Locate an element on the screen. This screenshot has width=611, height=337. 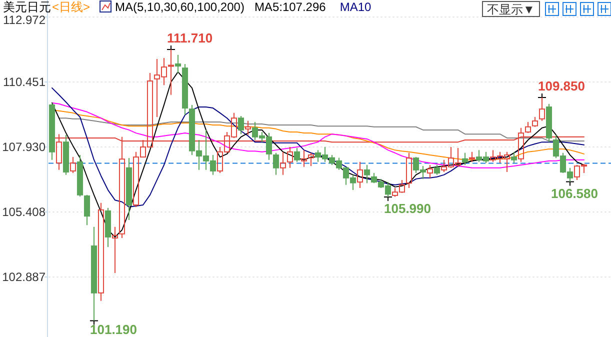
chart-title: 美元日元 is located at coordinates (27, 7).